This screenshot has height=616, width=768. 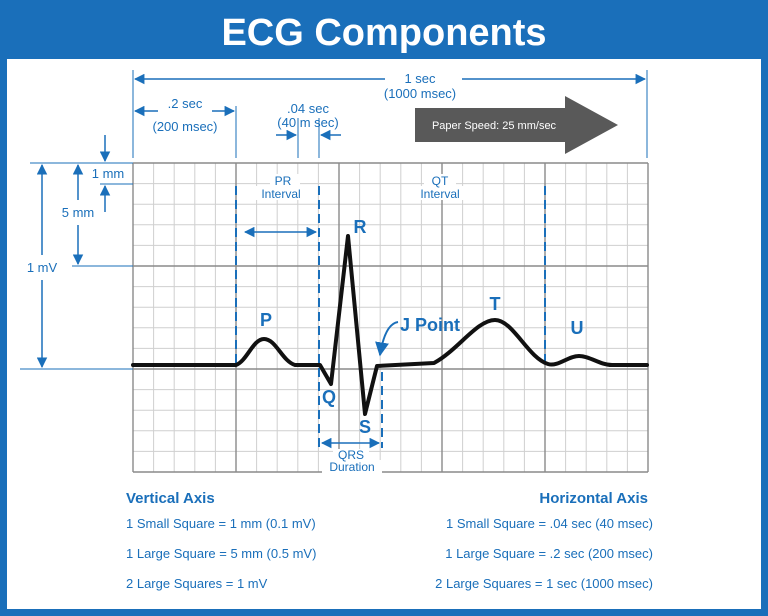 What do you see at coordinates (221, 553) in the screenshot?
I see `vertical-axis-line: 1 Large Square = 5 mm (0.5 mV)` at bounding box center [221, 553].